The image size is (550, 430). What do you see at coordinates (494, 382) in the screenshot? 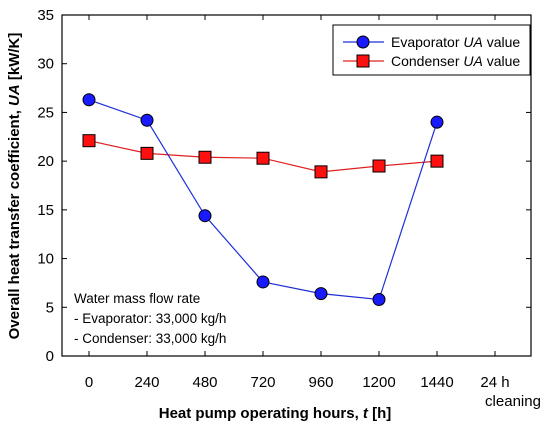
I see `x-tick-label: 24 h` at bounding box center [494, 382].